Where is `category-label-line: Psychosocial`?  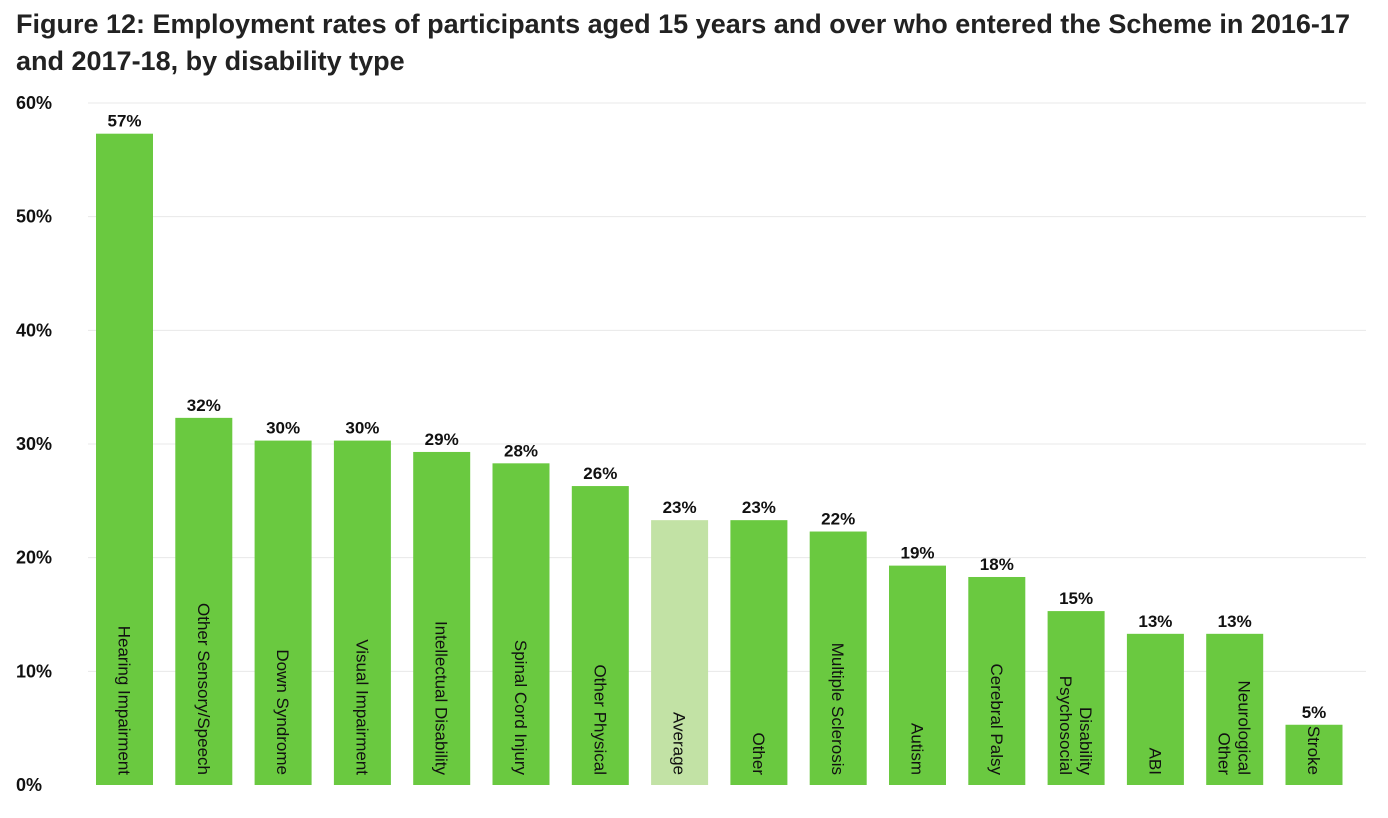 category-label-line: Psychosocial is located at coordinates (1065, 725).